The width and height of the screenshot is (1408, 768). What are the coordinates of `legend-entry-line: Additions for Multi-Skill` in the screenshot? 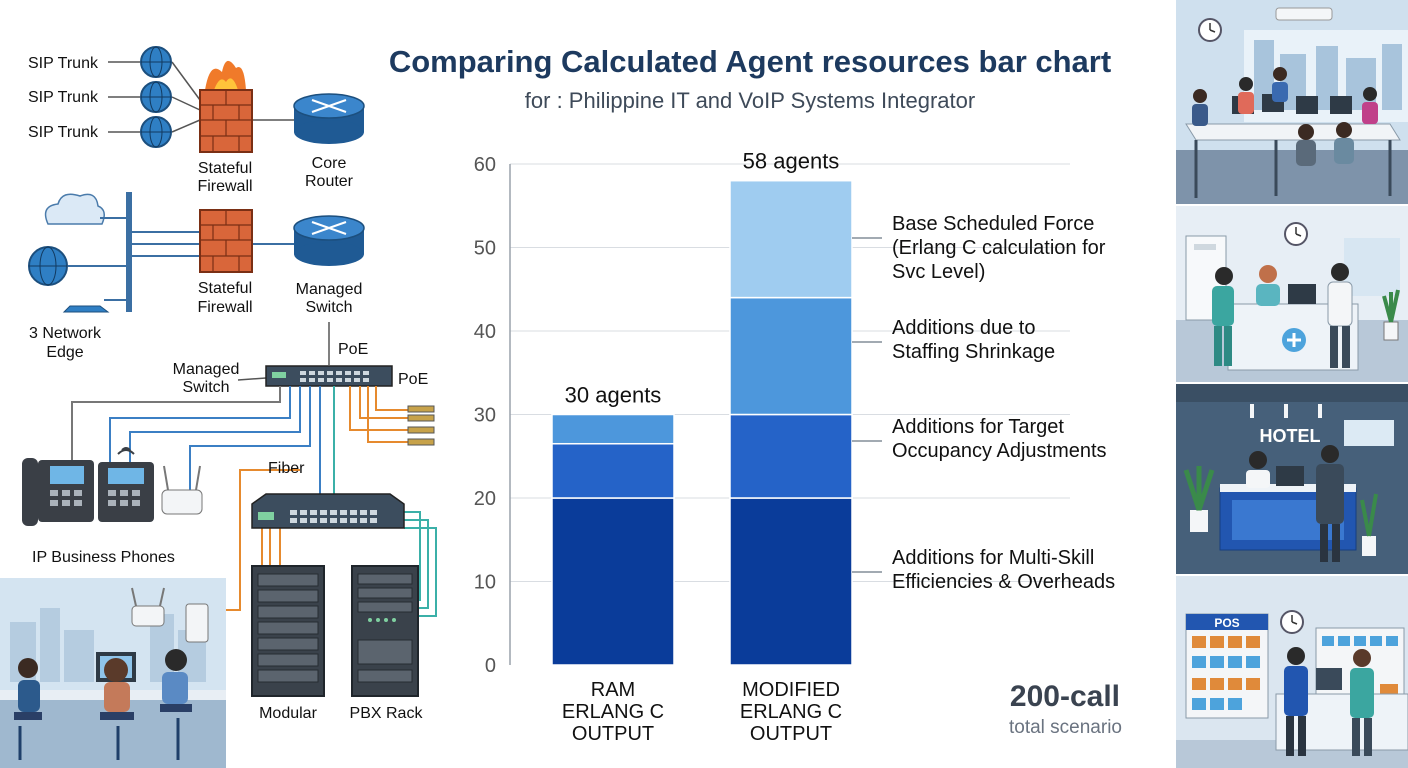 It's located at (993, 558).